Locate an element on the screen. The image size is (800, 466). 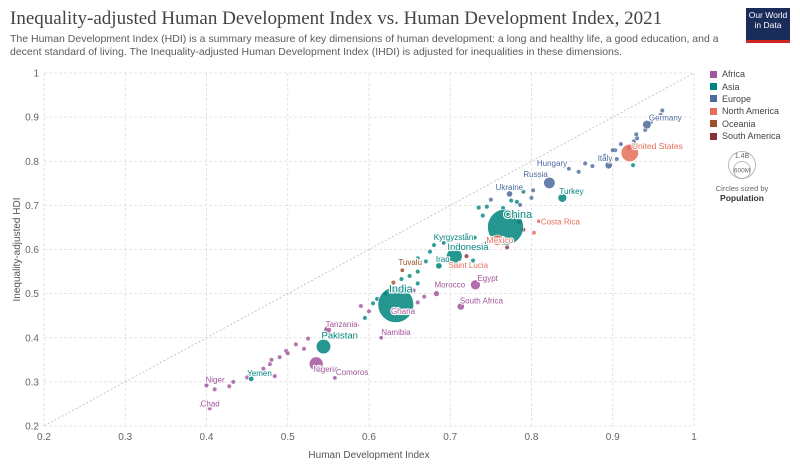
legend-item-north-america: North America is located at coordinates (745, 111).